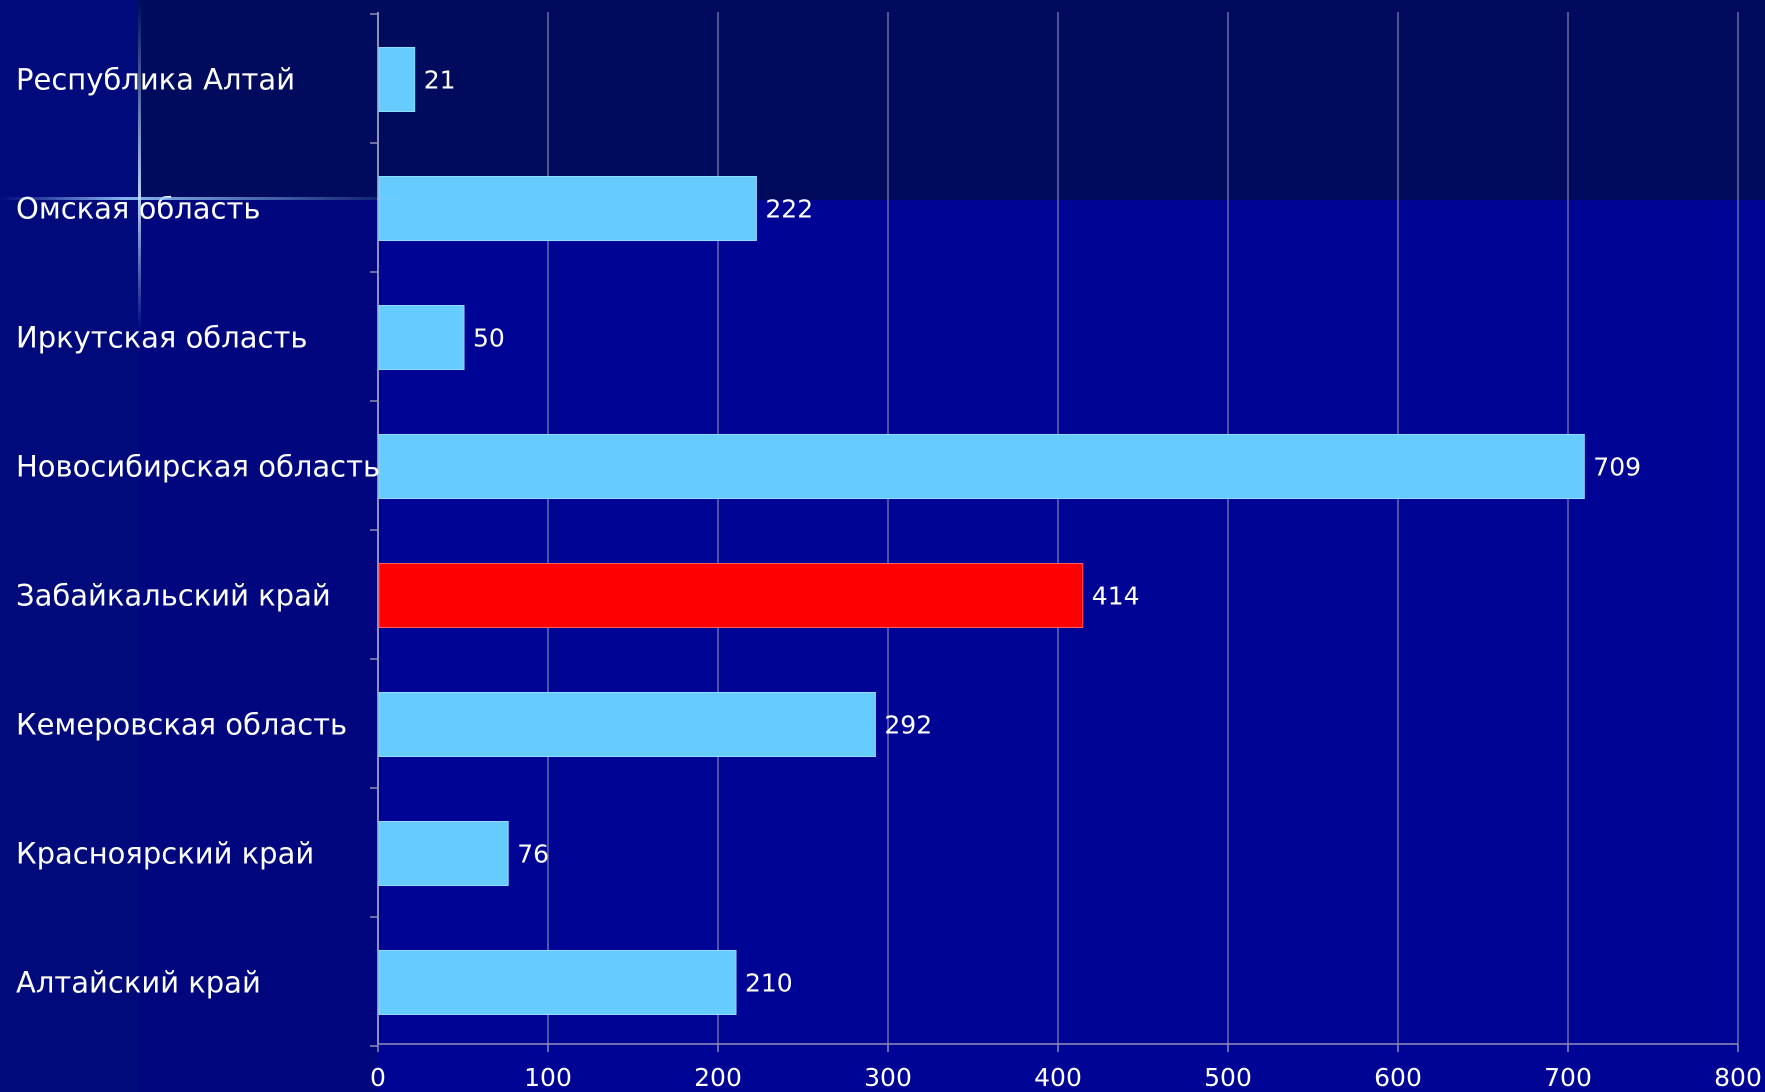 Image resolution: width=1765 pixels, height=1092 pixels. What do you see at coordinates (888, 1077) in the screenshot?
I see `x-tick-label-300: 300` at bounding box center [888, 1077].